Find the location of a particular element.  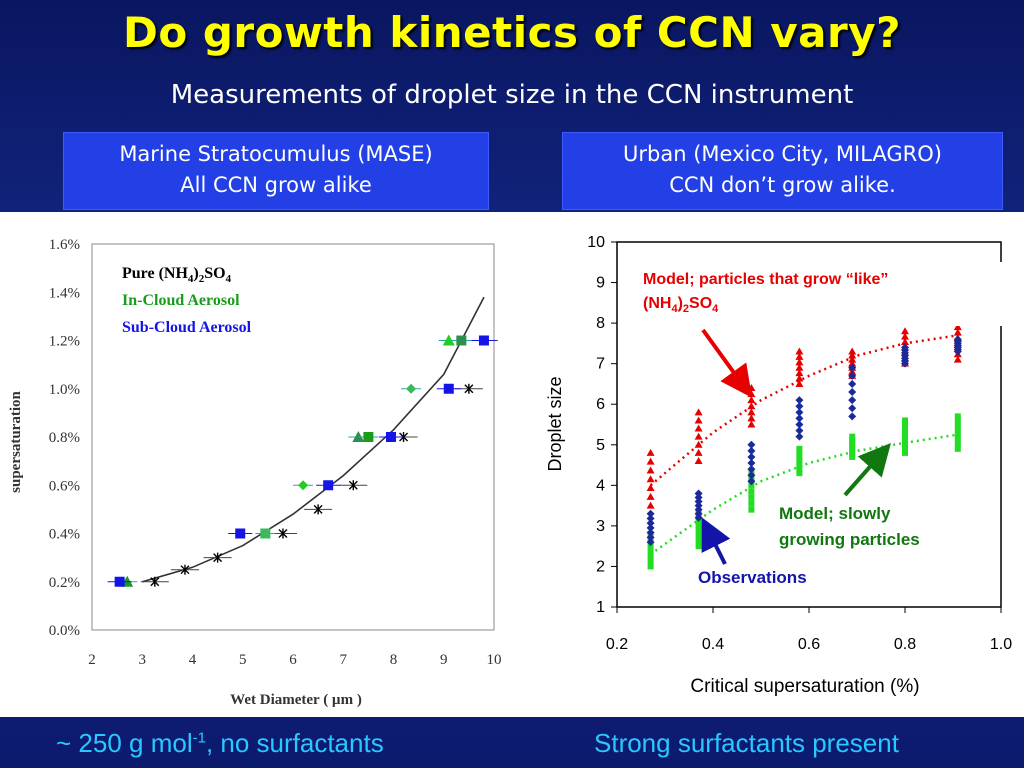

right-y-tick-label: 6 is located at coordinates (600, 404).